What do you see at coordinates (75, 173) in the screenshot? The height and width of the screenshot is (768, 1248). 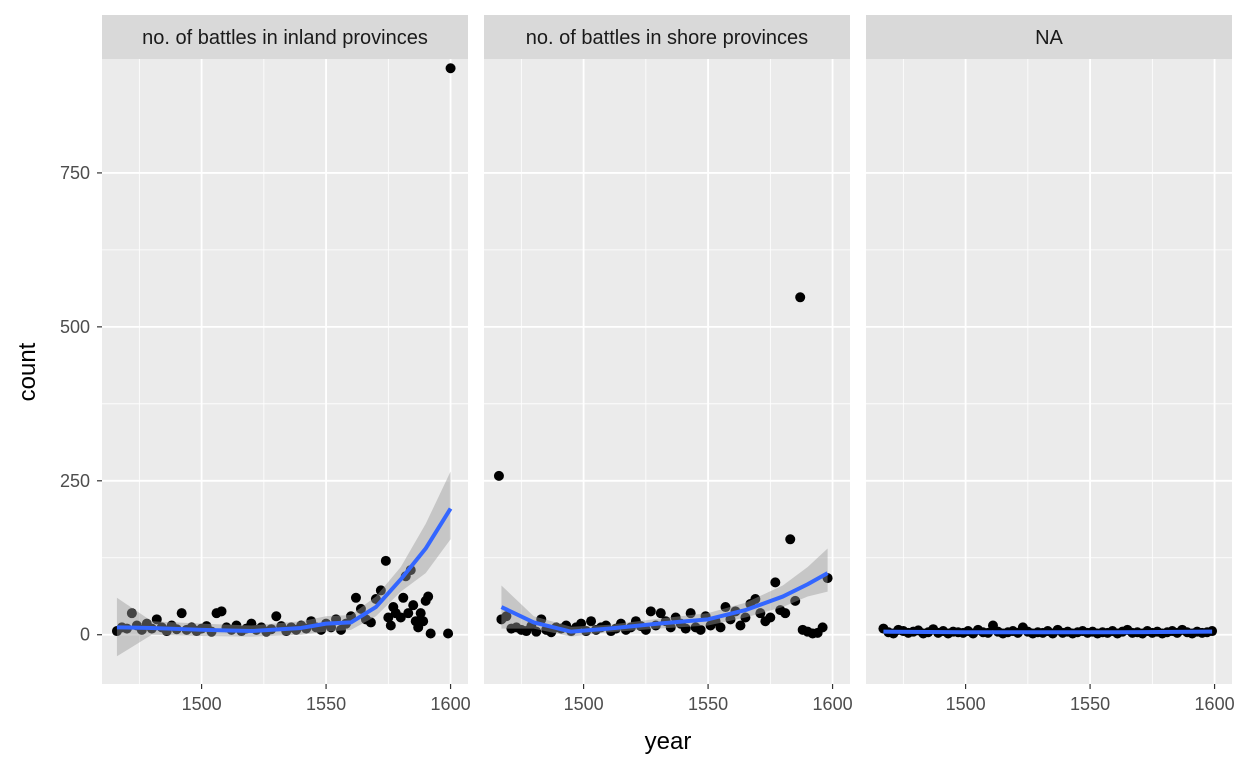 I see `y-tick-label: 750` at bounding box center [75, 173].